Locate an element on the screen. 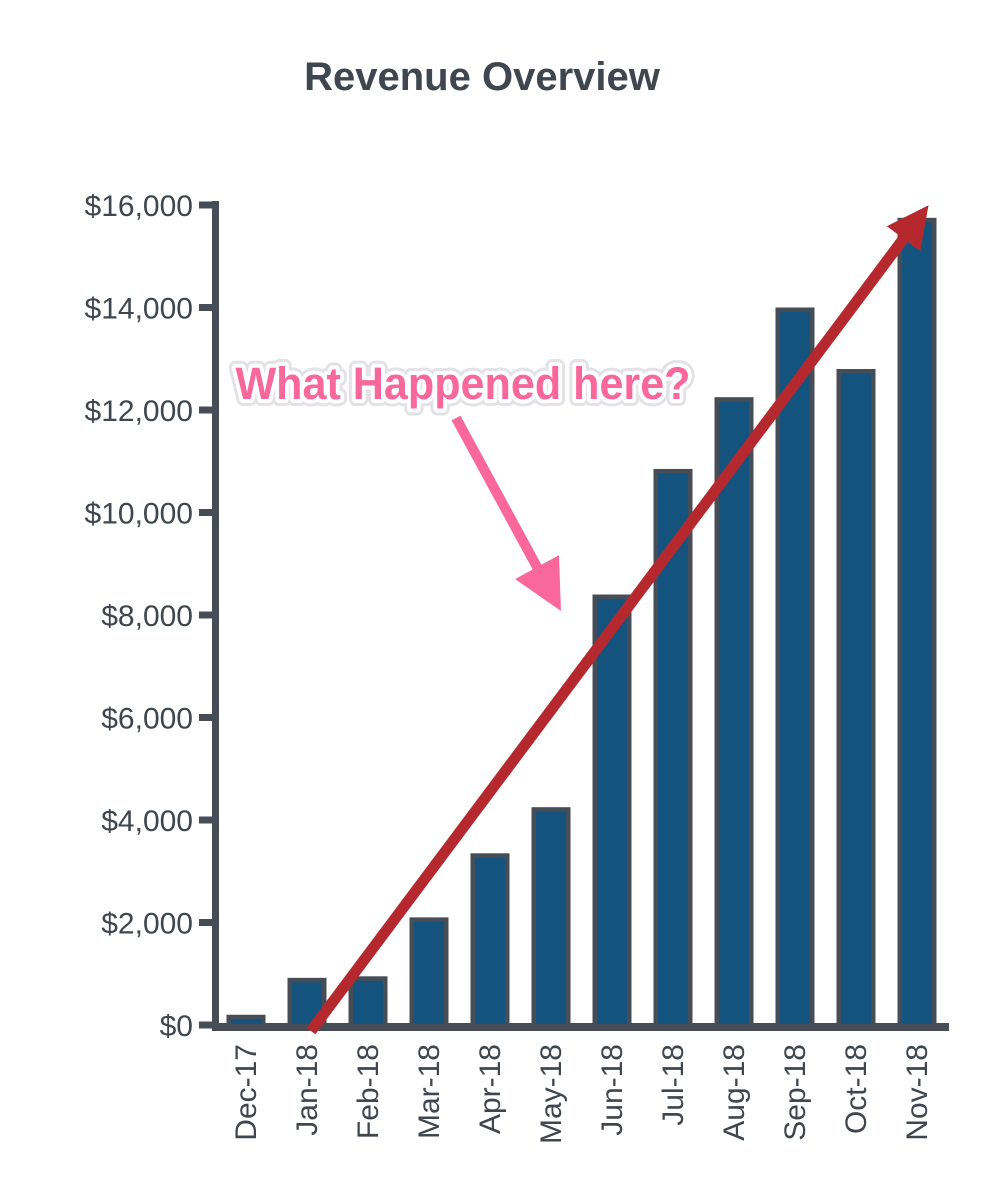  x-tick-label-mar-18: Mar-18 is located at coordinates (429, 1091).